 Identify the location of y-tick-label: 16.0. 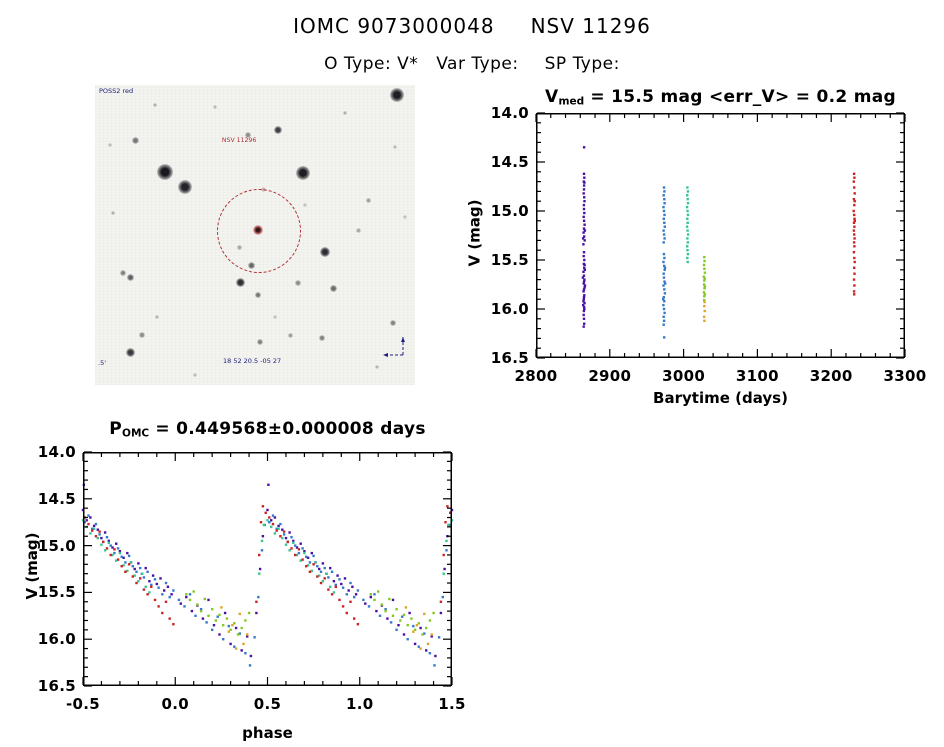
(56, 639).